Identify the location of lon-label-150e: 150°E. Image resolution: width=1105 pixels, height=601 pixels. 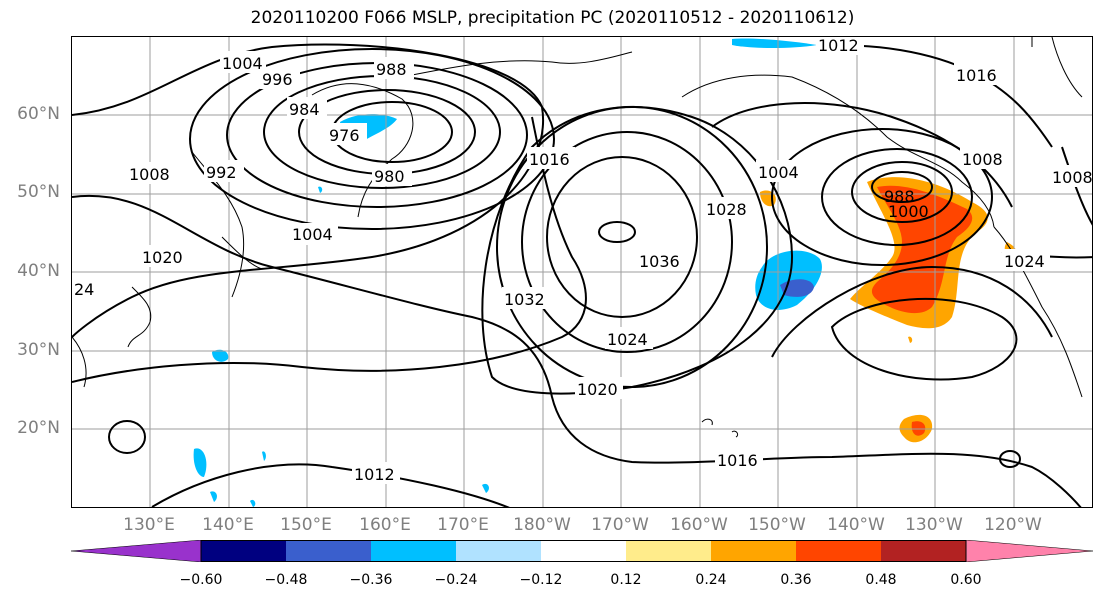
(306, 525).